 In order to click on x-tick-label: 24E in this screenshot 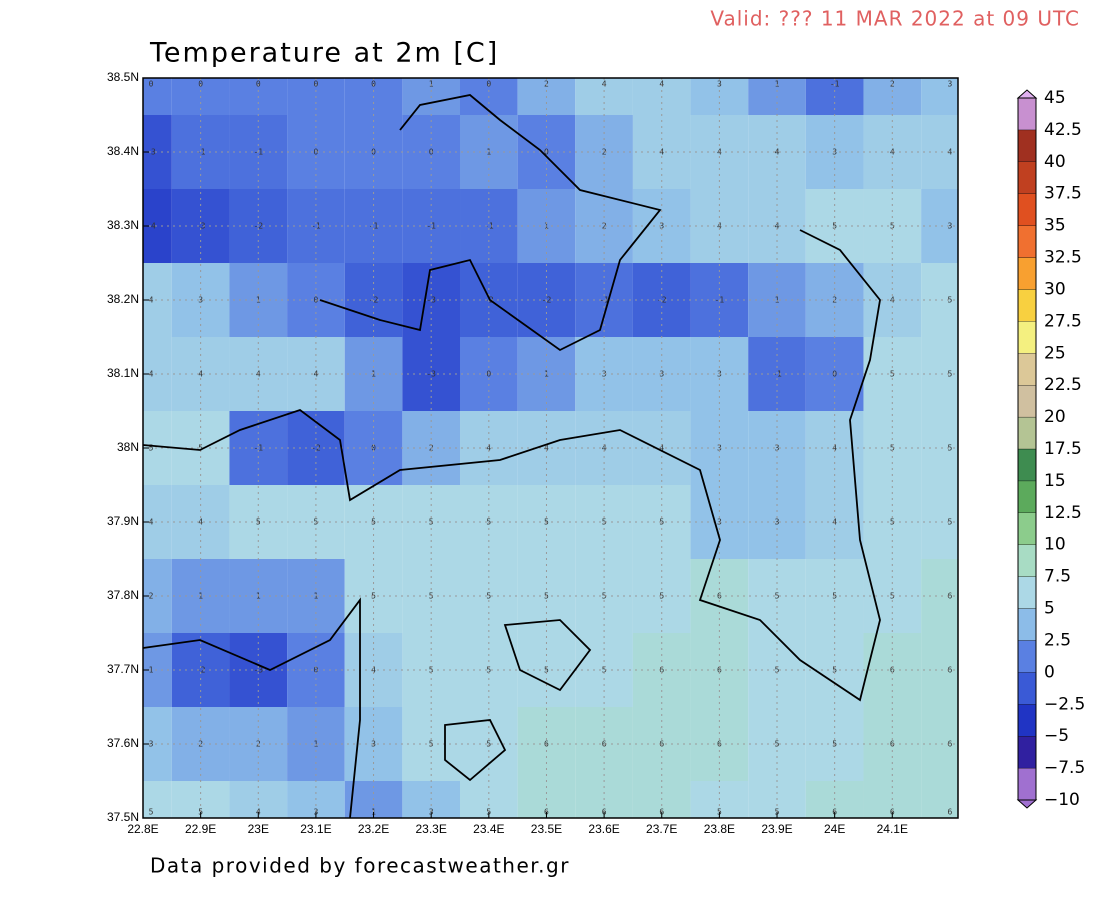, I will do `click(834, 829)`.